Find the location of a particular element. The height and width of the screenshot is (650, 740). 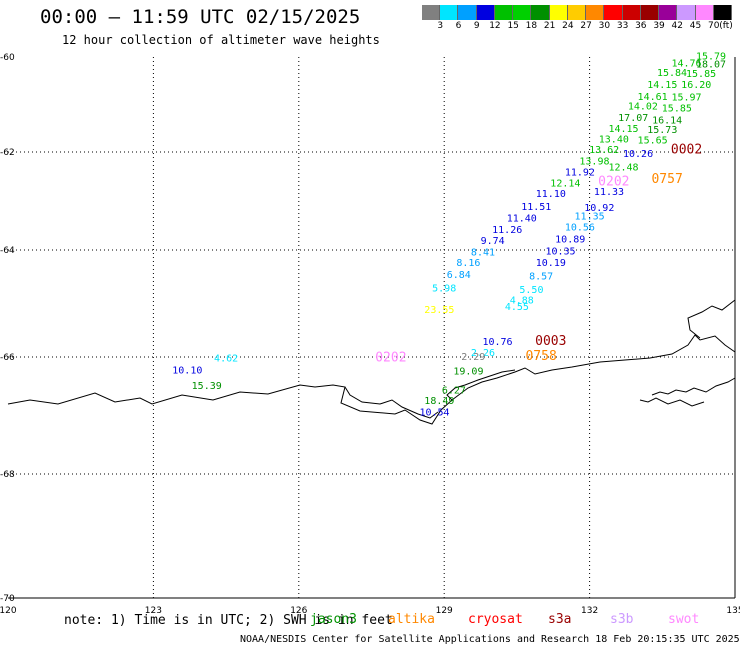

wave-height-value: 6.27 is located at coordinates (454, 390).